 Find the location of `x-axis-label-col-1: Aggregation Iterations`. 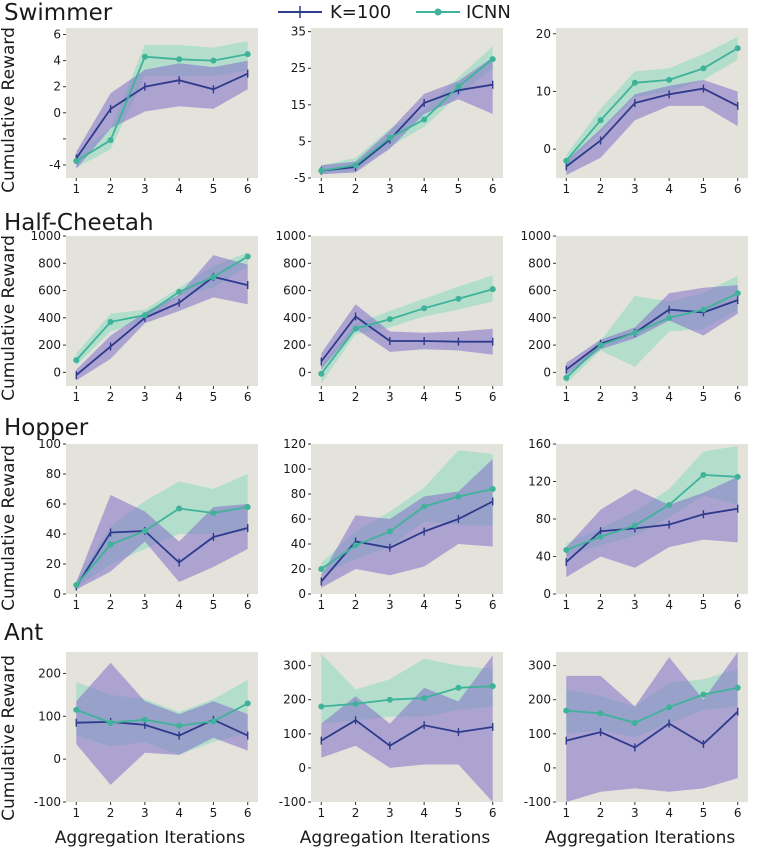

x-axis-label-col-1: Aggregation Iterations is located at coordinates (150, 838).